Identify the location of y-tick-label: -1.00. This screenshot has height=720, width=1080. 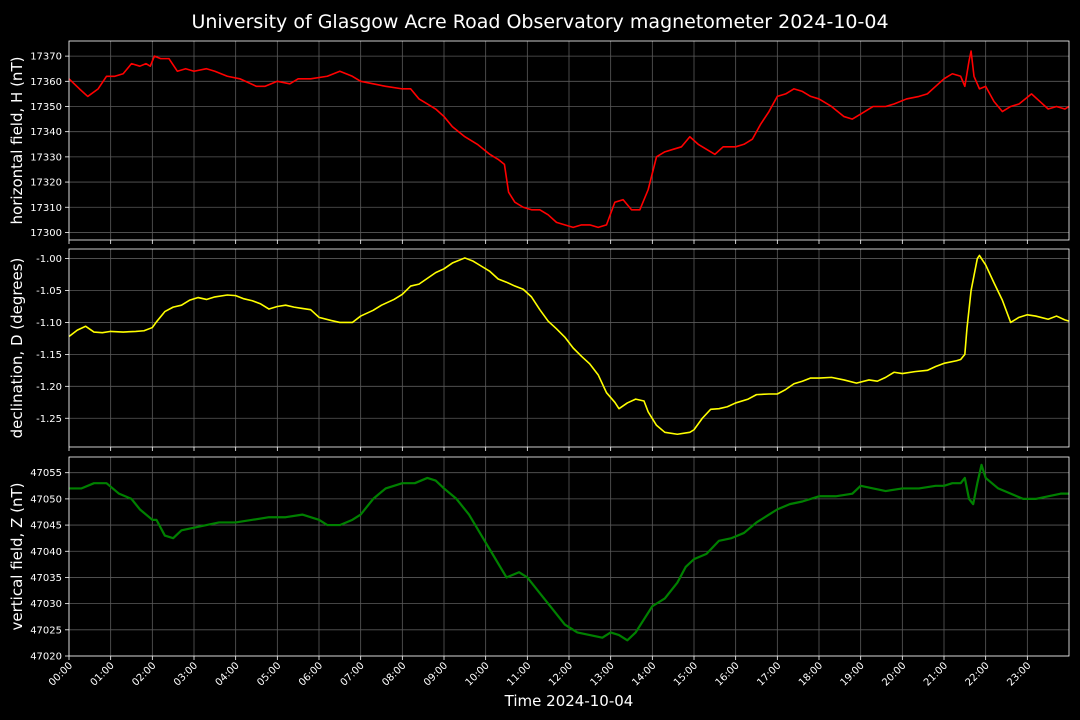
(49, 259).